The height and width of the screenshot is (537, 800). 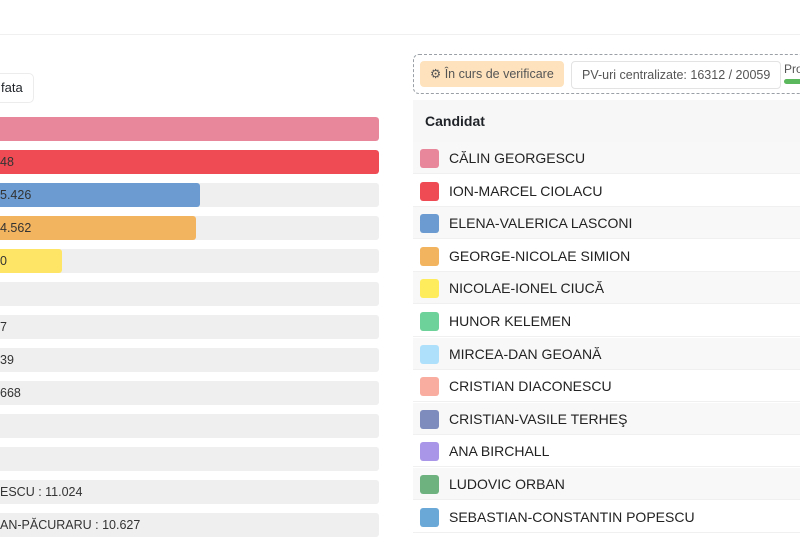 I want to click on progress-fill, so click(x=792, y=81).